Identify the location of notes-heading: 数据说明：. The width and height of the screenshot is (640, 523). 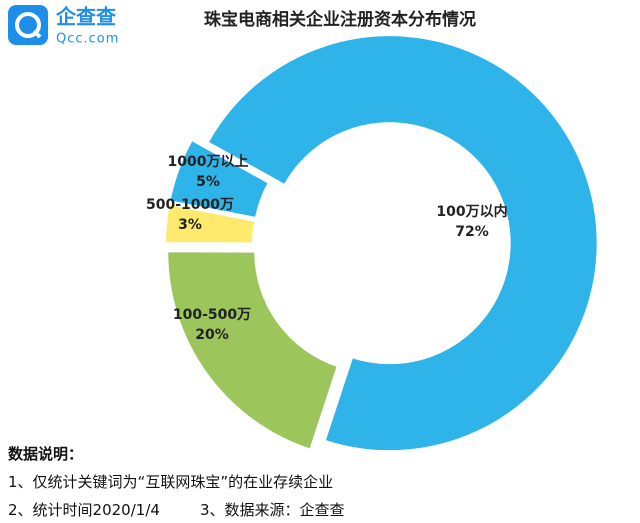
(46, 454).